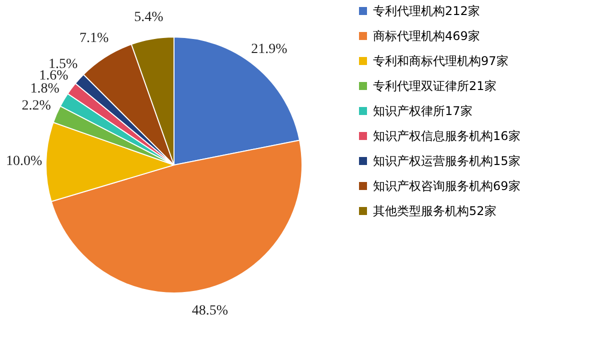 The image size is (589, 346). What do you see at coordinates (446, 186) in the screenshot?
I see `legend-label: 知识产权咨询服务机构69家` at bounding box center [446, 186].